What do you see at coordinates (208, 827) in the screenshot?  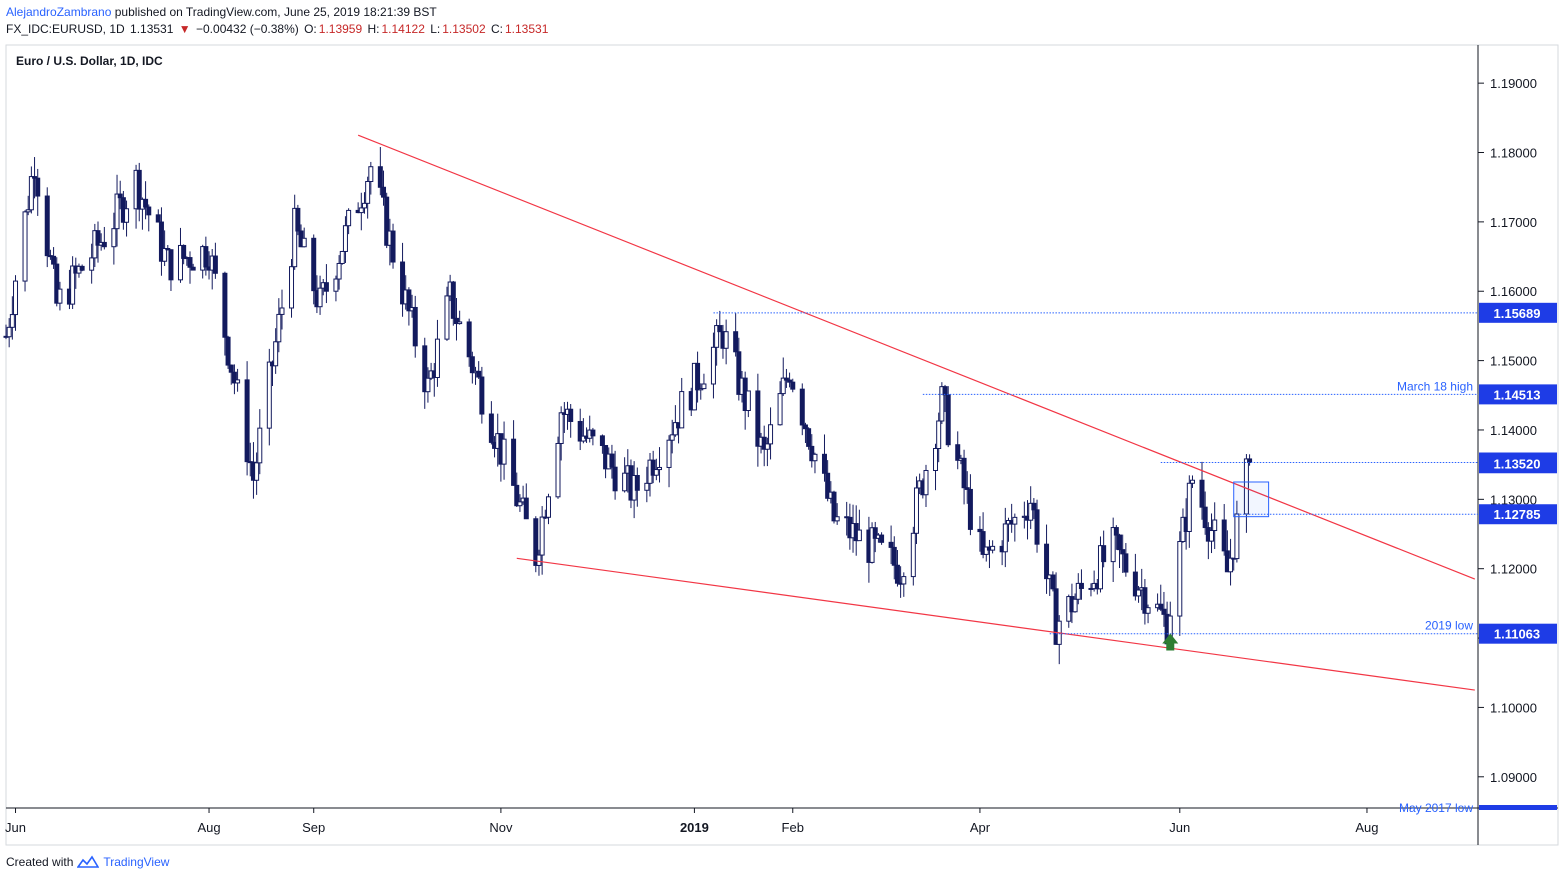 I see `time-tick-label: Aug` at bounding box center [208, 827].